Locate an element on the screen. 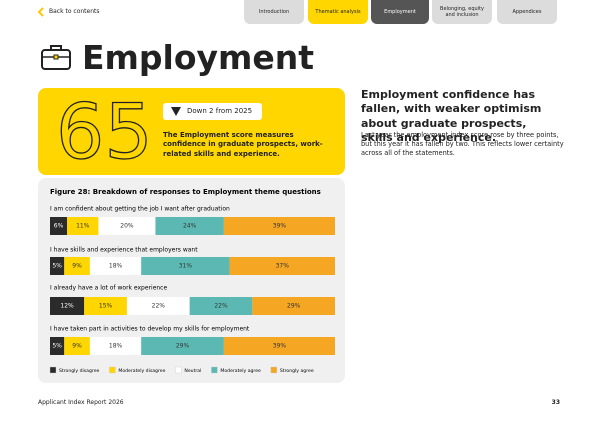  score-value: 65 is located at coordinates (104, 131).